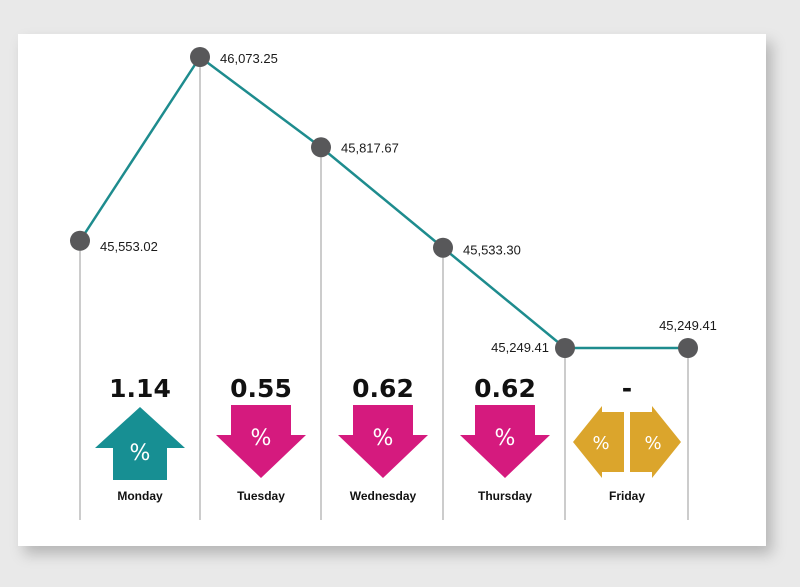 The image size is (800, 587). Describe the element at coordinates (492, 250) in the screenshot. I see `value-label: 45,533.30` at that location.